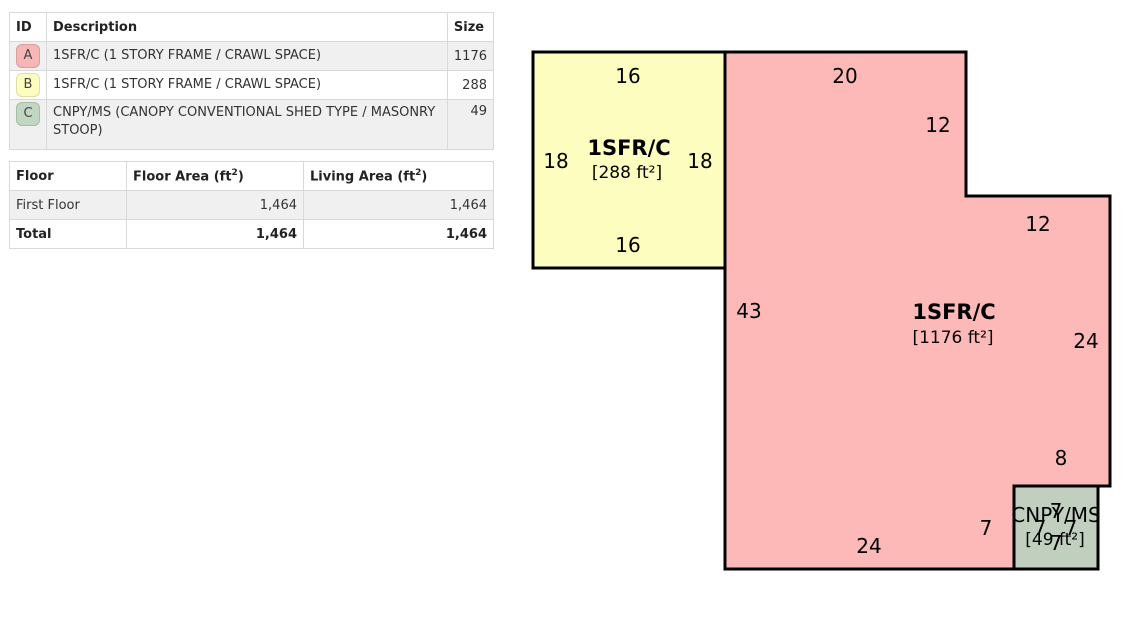 Image resolution: width=1132 pixels, height=621 pixels. What do you see at coordinates (28, 27) in the screenshot?
I see `header-id: ID` at bounding box center [28, 27].